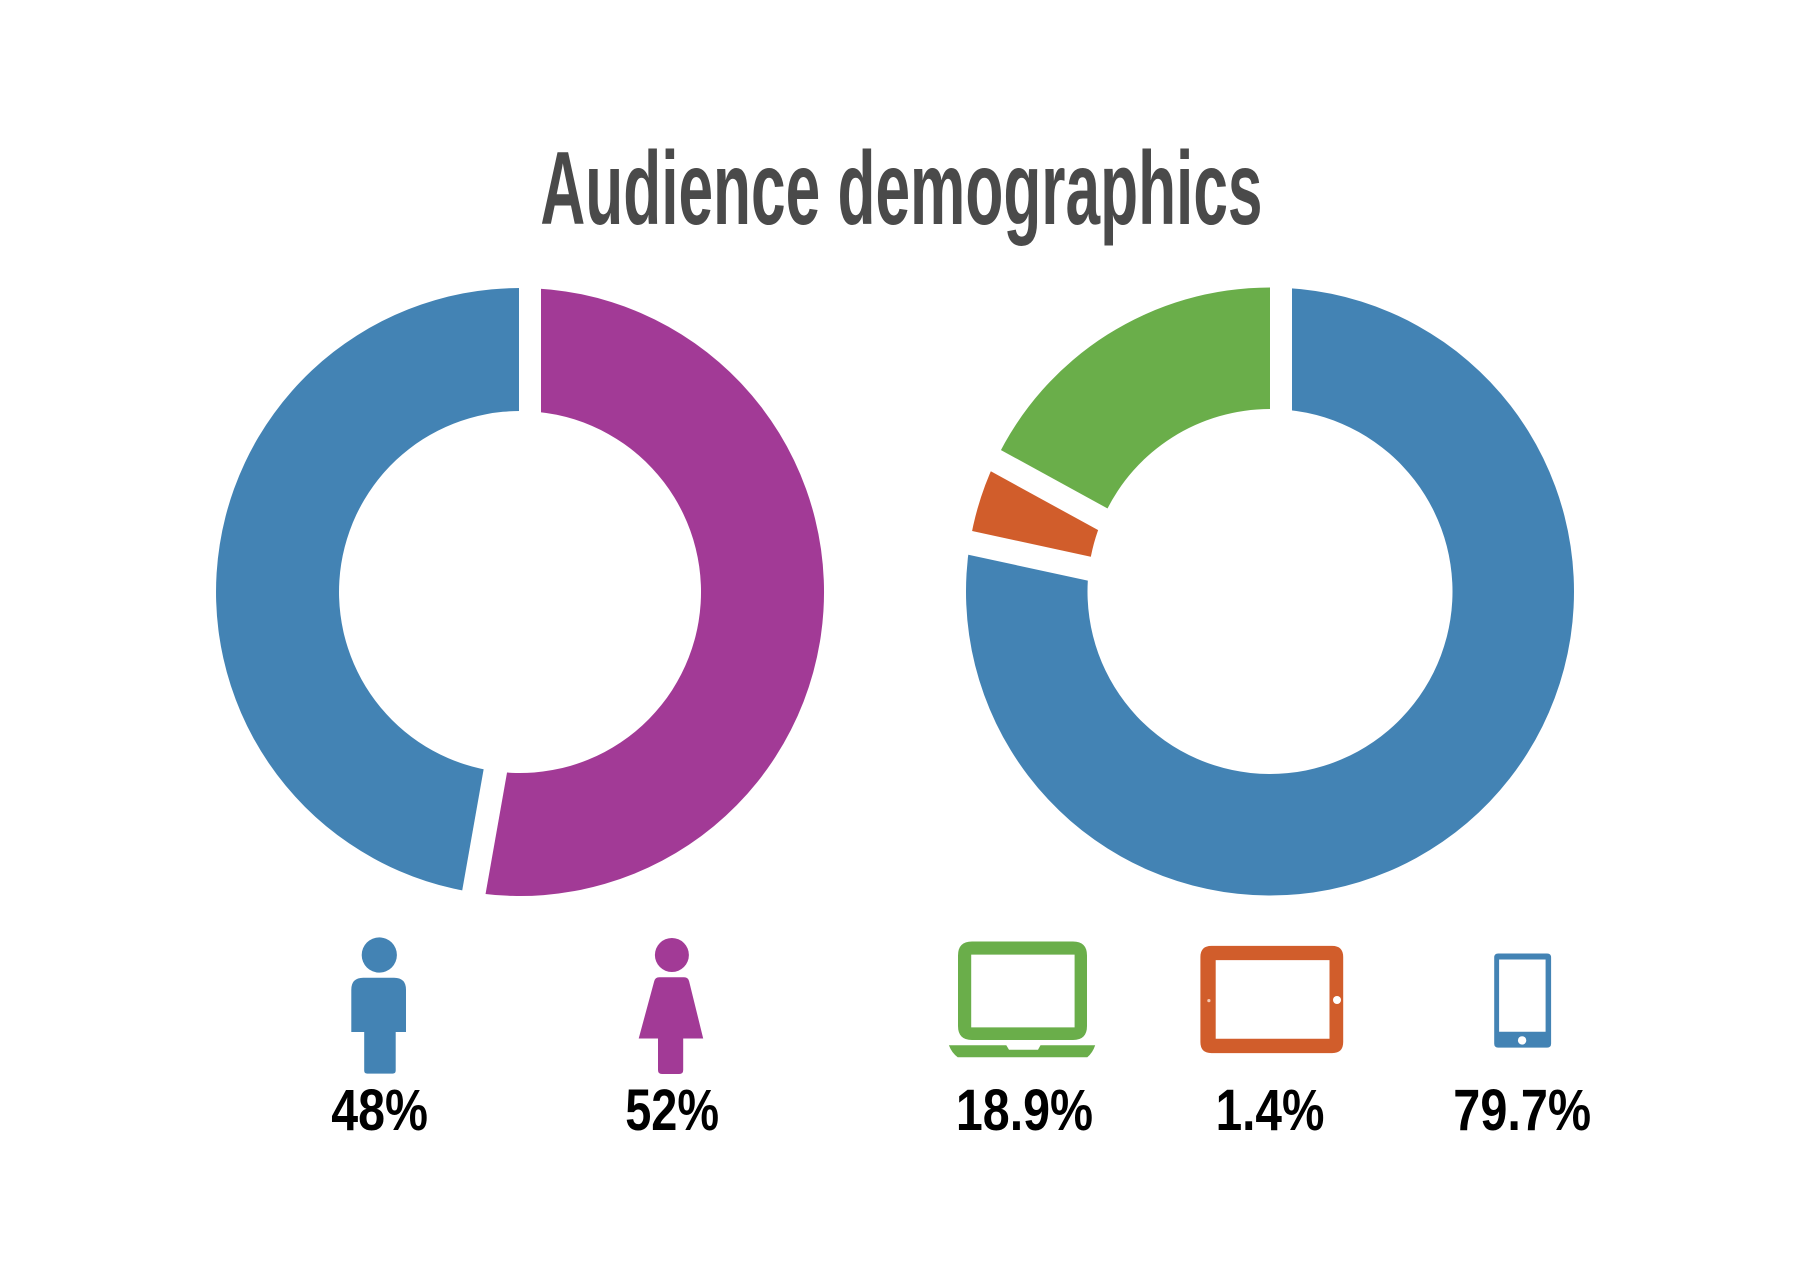  What do you see at coordinates (379, 1110) in the screenshot?
I see `svg-text: 48%` at bounding box center [379, 1110].